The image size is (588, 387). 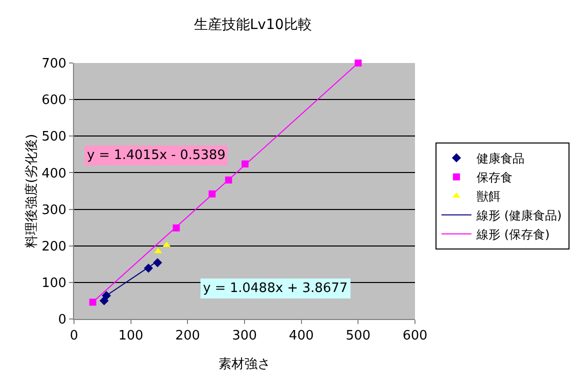 What do you see at coordinates (500, 159) in the screenshot?
I see `legend-label: 健康食品` at bounding box center [500, 159].